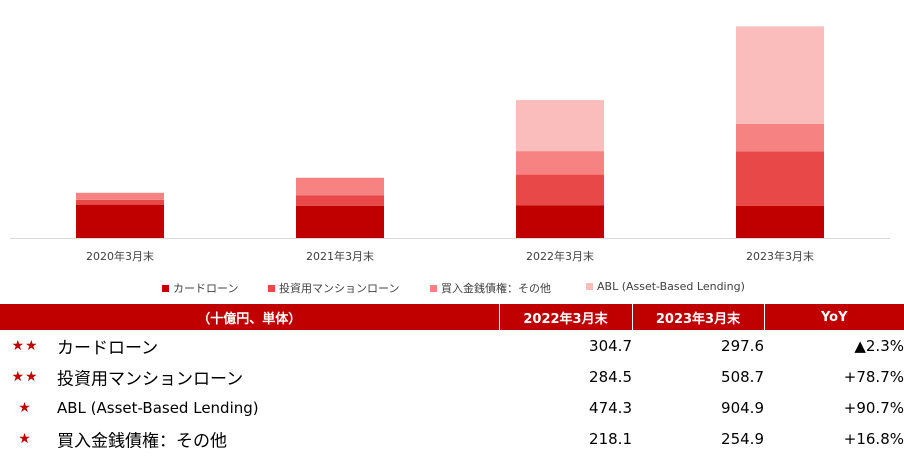 The image size is (904, 470). What do you see at coordinates (249, 438) in the screenshot?
I see `row-label-cell: ★ 買入金銭債権：その他` at bounding box center [249, 438].